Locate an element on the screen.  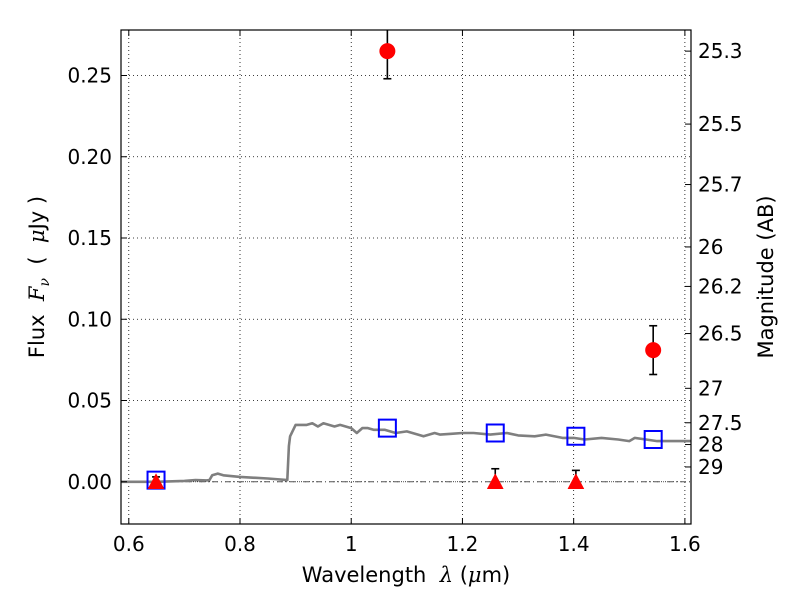
y-tick-label: 0.15 is located at coordinates (89, 238).